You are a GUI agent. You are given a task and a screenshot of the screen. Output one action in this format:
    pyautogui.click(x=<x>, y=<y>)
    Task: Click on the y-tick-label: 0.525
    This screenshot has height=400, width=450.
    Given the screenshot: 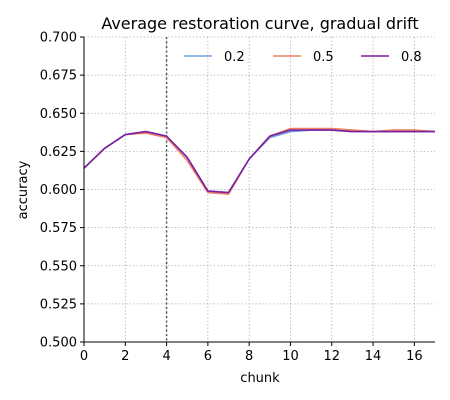 What is the action you would take?
    pyautogui.click(x=58, y=304)
    